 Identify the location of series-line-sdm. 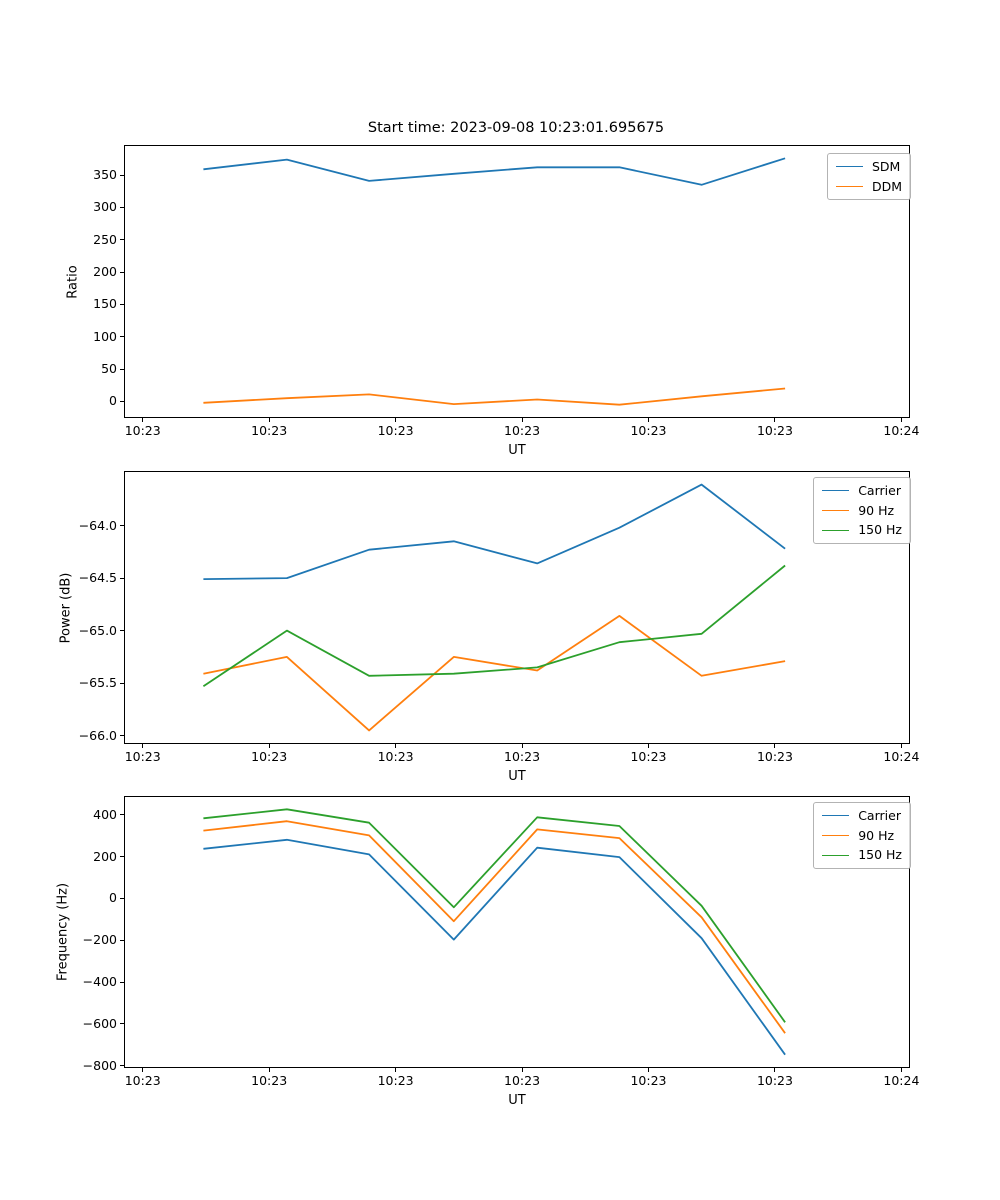
(494, 171).